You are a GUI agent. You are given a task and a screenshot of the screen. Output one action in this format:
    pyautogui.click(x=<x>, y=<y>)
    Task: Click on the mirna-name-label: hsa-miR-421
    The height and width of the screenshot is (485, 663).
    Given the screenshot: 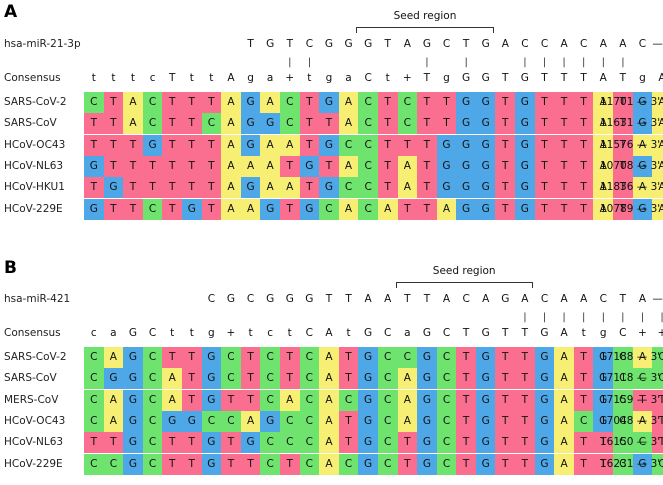 What is the action you would take?
    pyautogui.click(x=37, y=299)
    